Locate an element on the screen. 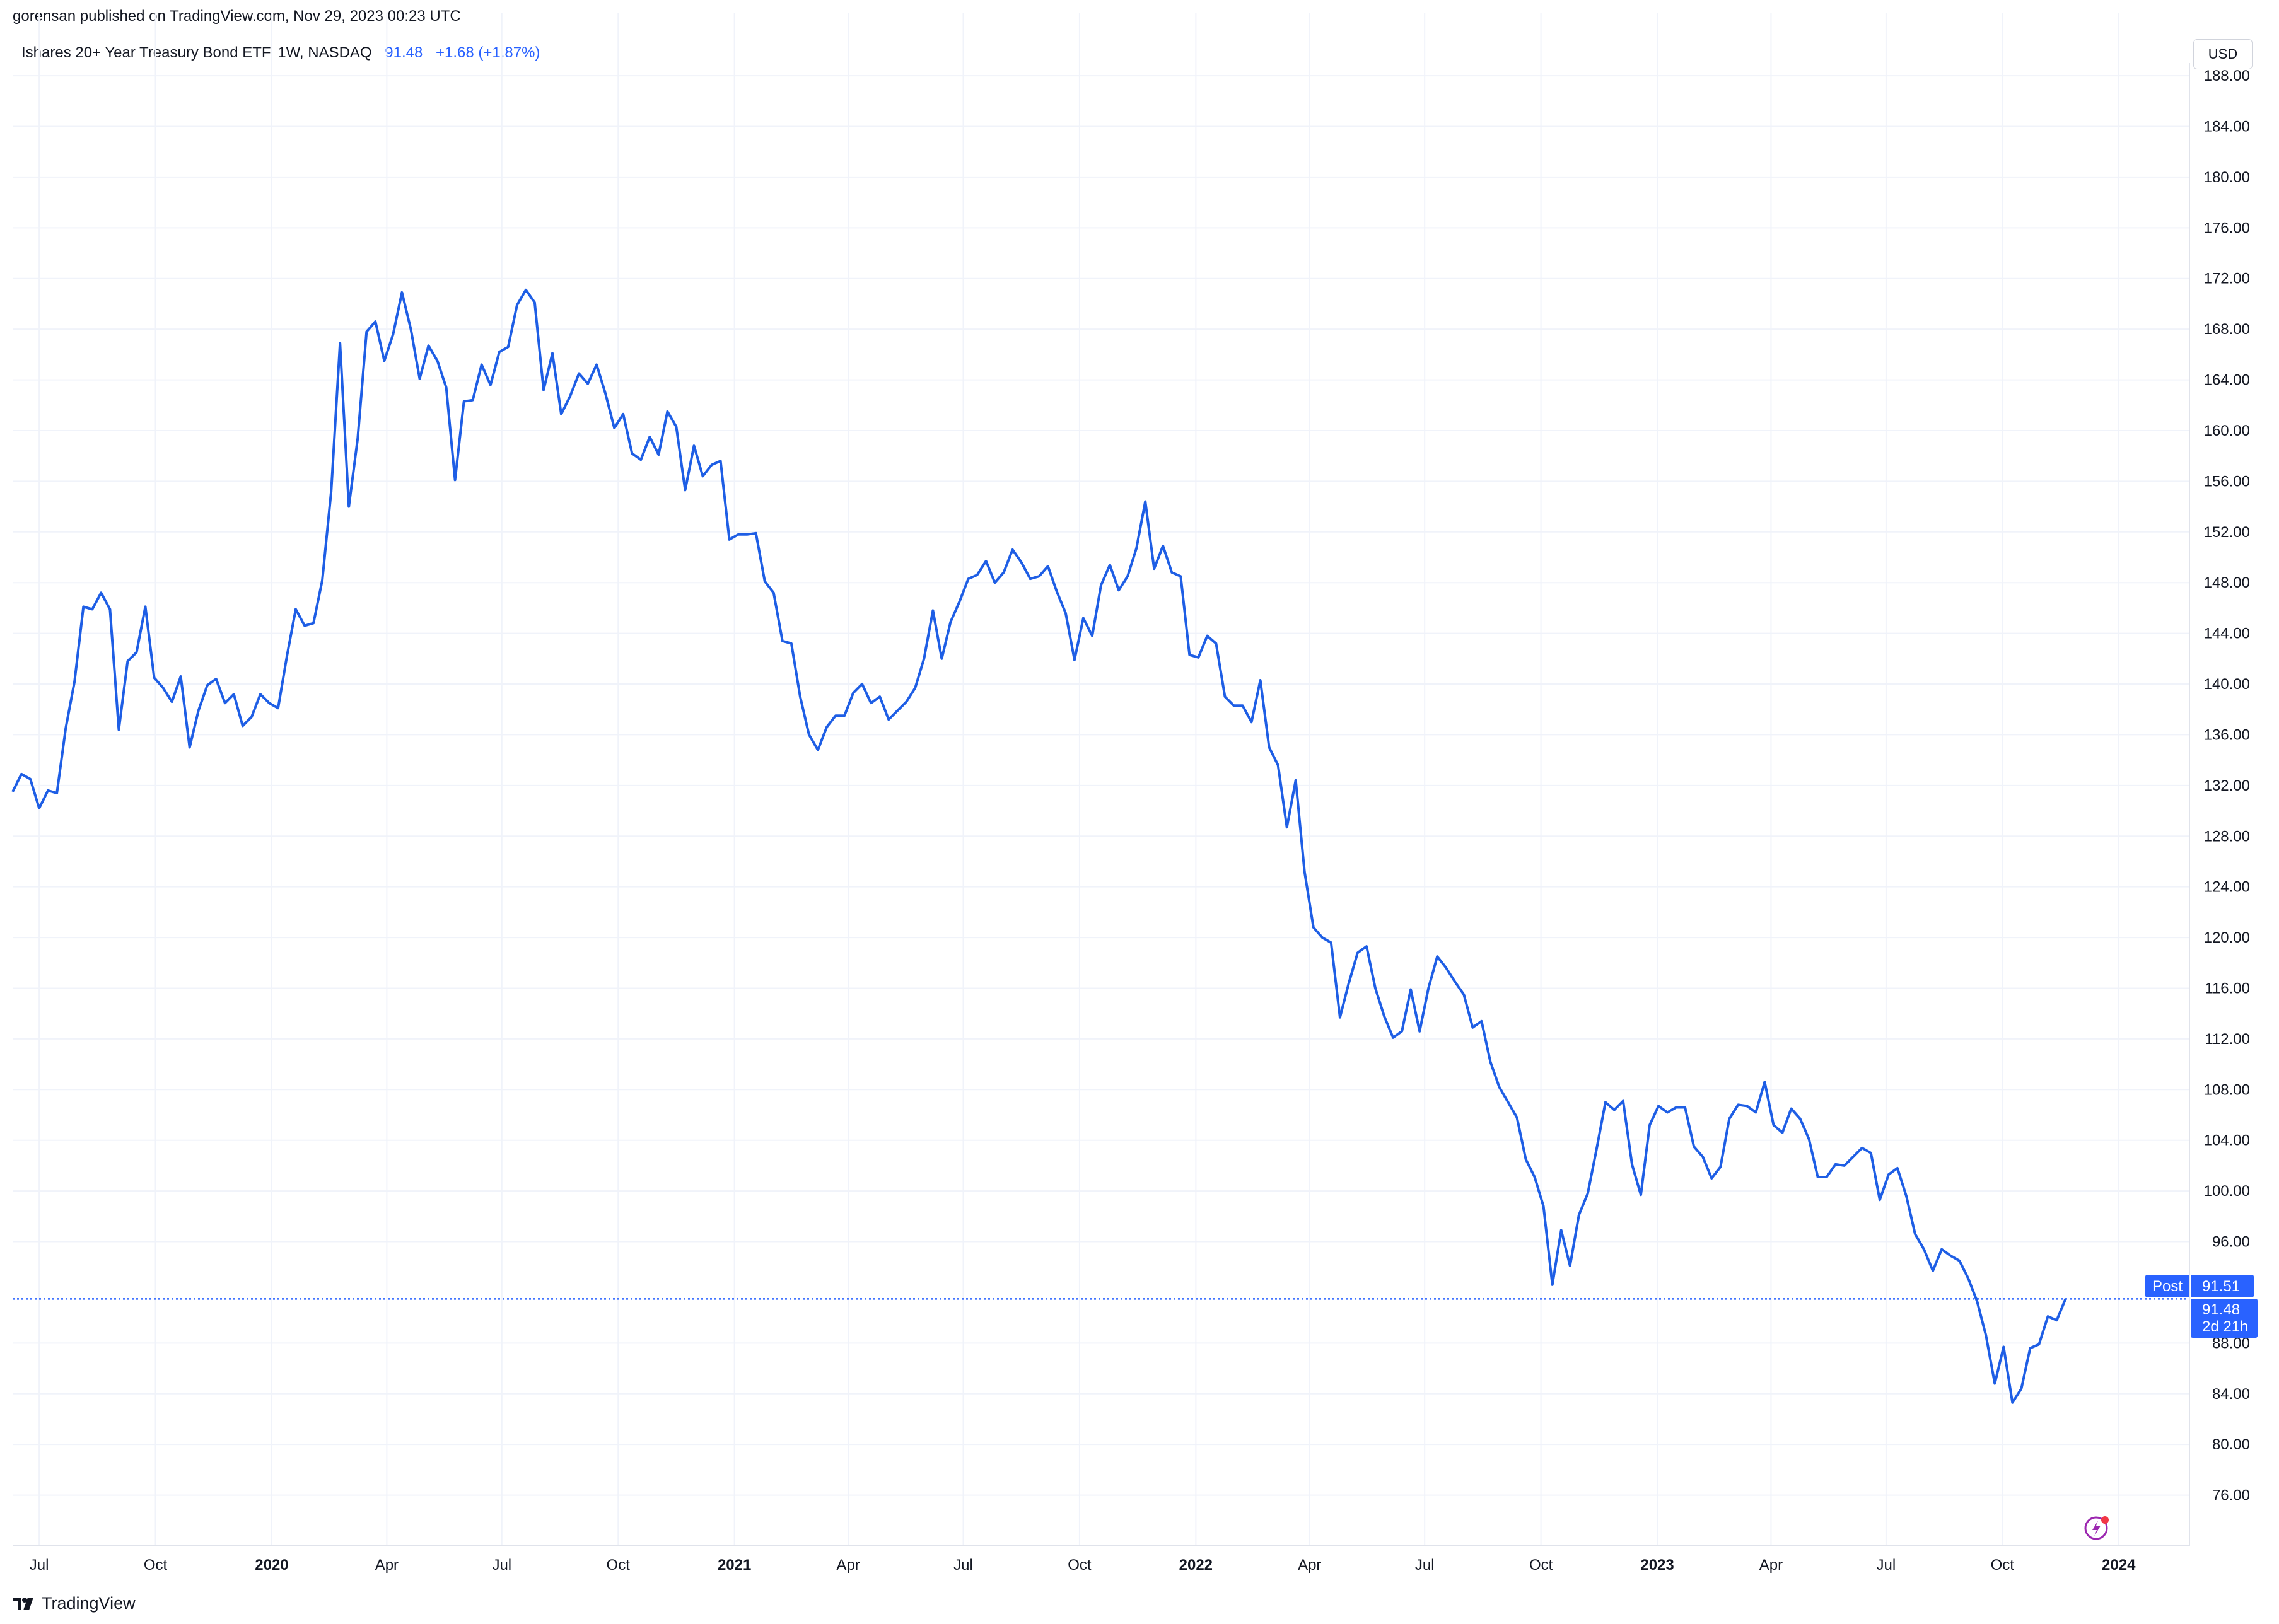 The width and height of the screenshot is (2279, 1624). price-tick-label: 164.00 is located at coordinates (2227, 380).